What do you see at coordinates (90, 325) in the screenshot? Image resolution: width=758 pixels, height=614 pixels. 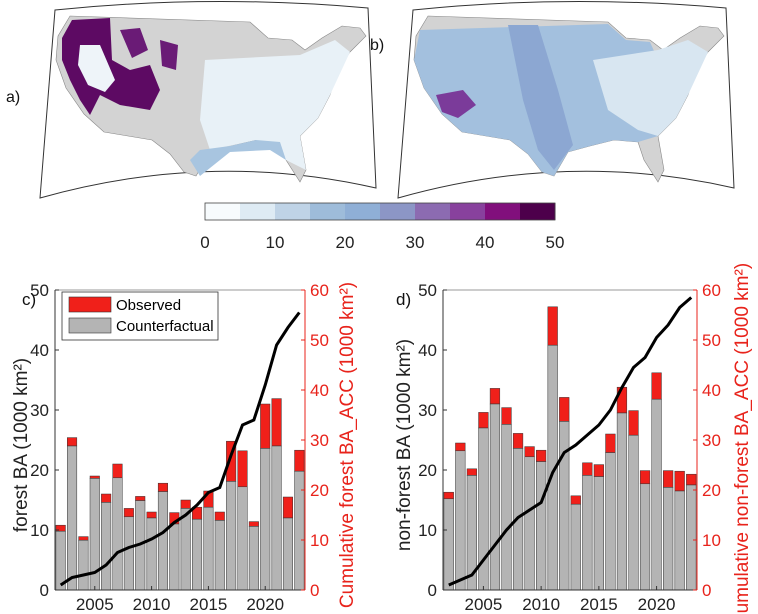 I see `legend-swatch-counterfactual` at bounding box center [90, 325].